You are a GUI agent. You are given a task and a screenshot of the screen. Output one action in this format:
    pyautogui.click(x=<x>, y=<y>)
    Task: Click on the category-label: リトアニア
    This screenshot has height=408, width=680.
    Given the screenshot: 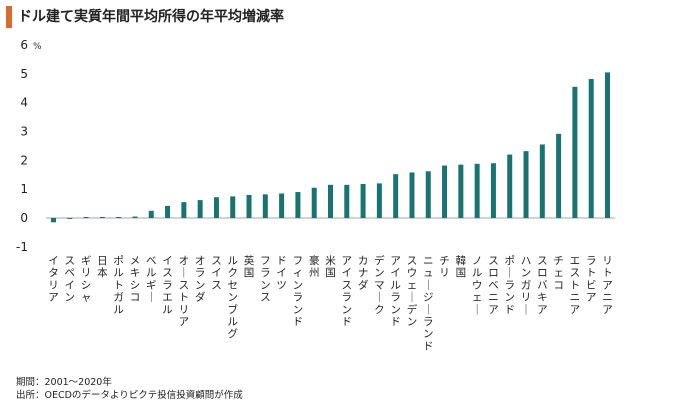 What is the action you would take?
    pyautogui.click(x=607, y=285)
    